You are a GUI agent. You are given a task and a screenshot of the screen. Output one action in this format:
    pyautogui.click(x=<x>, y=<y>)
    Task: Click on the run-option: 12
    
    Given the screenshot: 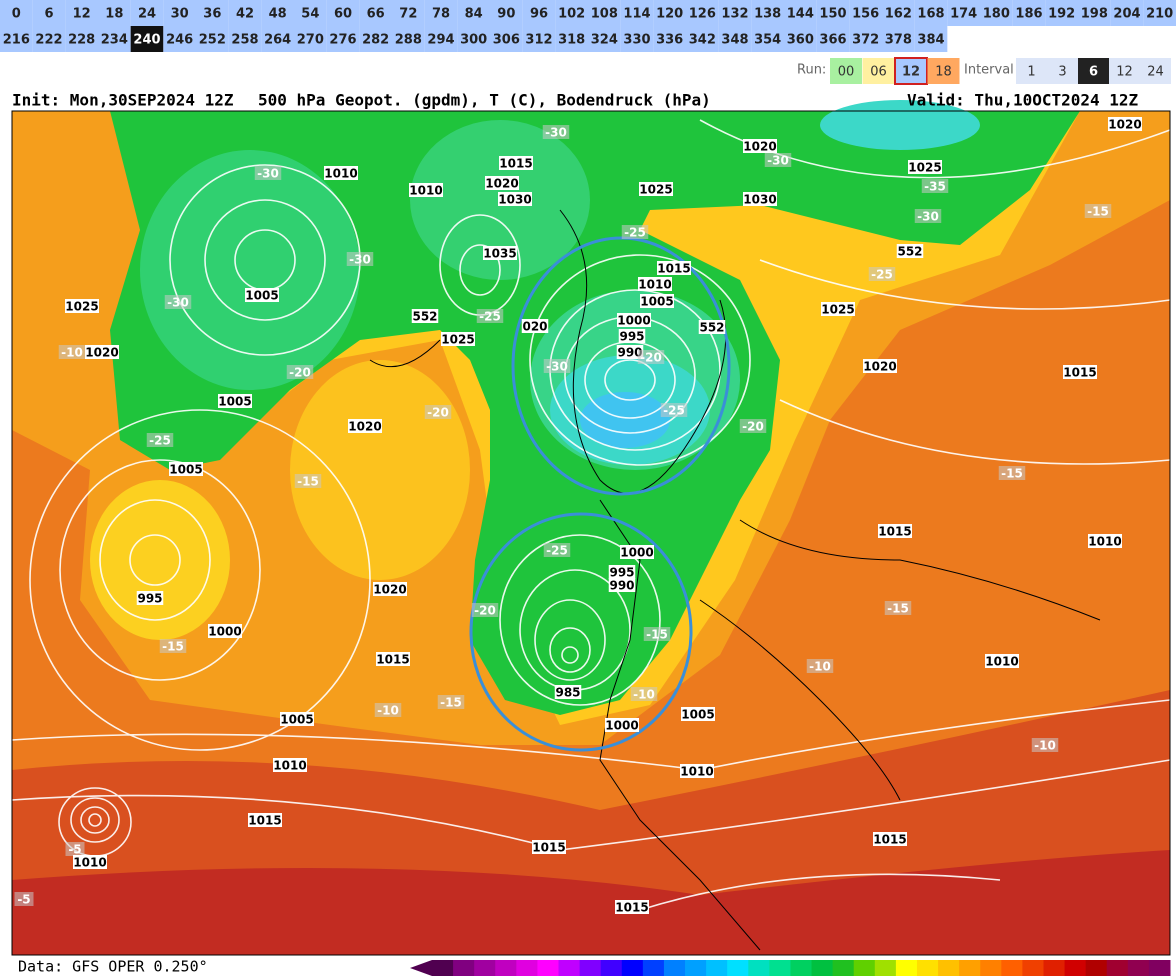 What is the action you would take?
    pyautogui.click(x=911, y=72)
    